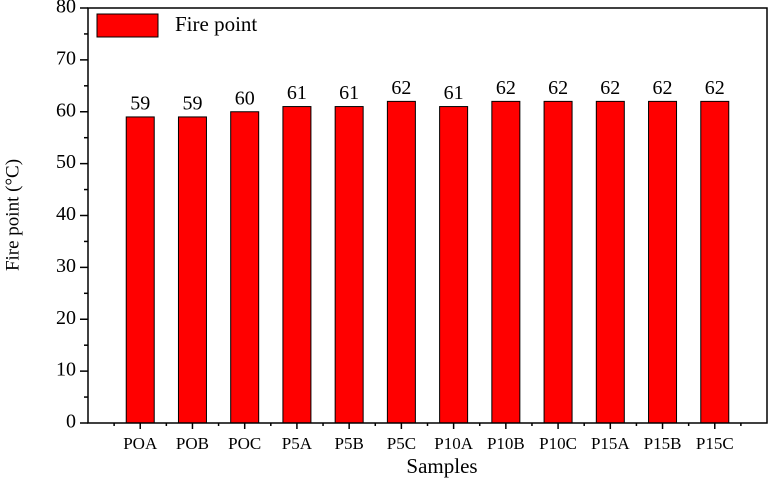  What do you see at coordinates (297, 443) in the screenshot?
I see `x-tick-label: P5A` at bounding box center [297, 443].